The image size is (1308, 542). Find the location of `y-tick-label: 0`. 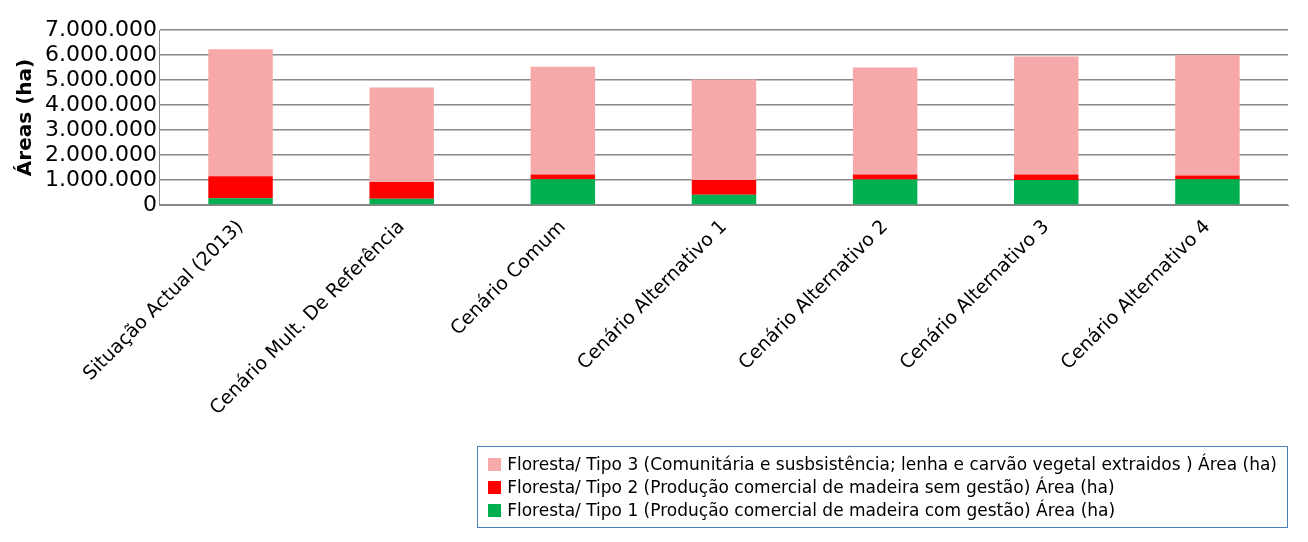

y-tick-label: 0 is located at coordinates (149, 203).